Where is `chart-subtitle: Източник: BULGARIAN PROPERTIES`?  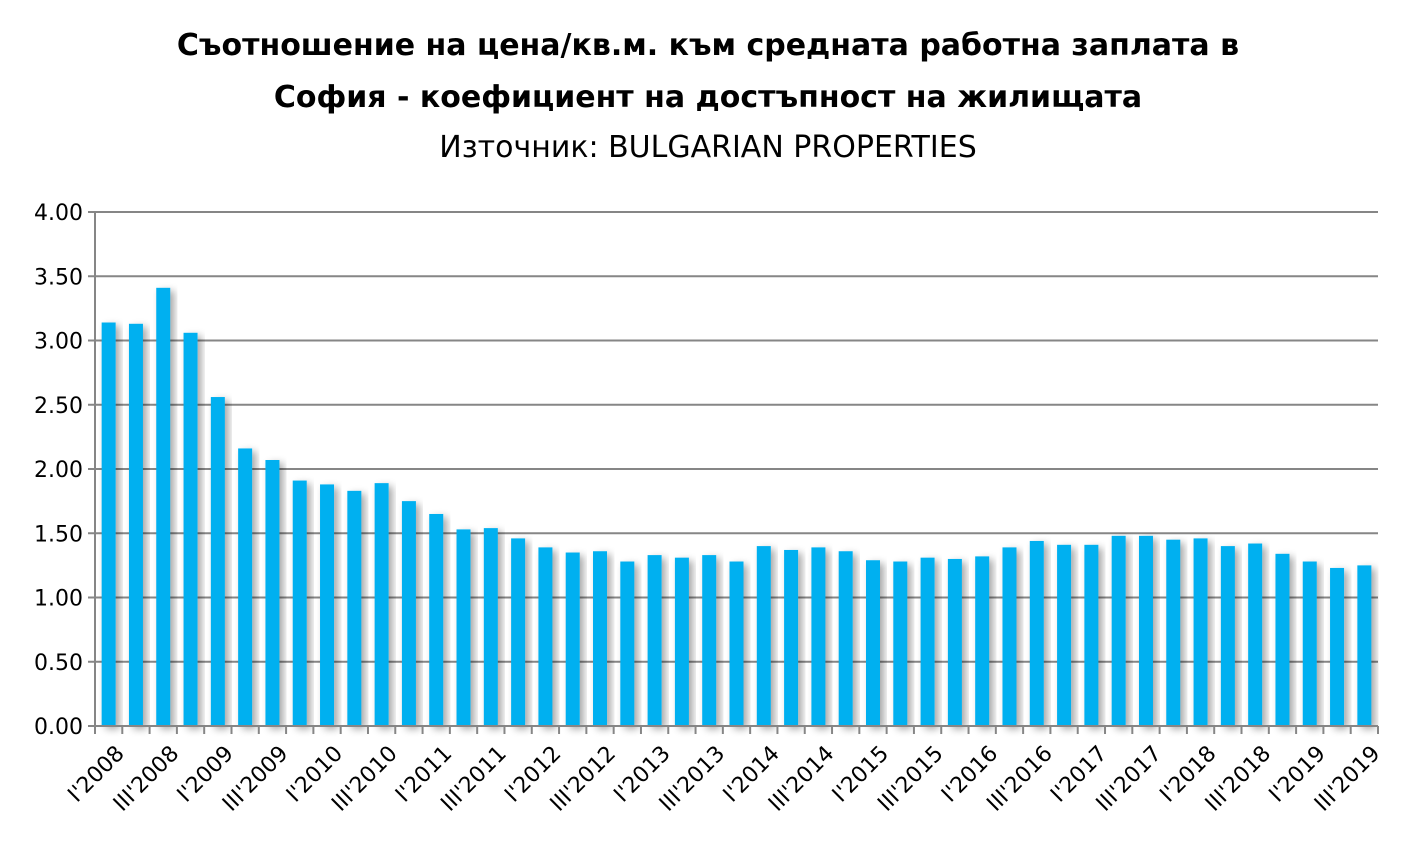
chart-subtitle: Източник: BULGARIAN PROPERTIES is located at coordinates (708, 147).